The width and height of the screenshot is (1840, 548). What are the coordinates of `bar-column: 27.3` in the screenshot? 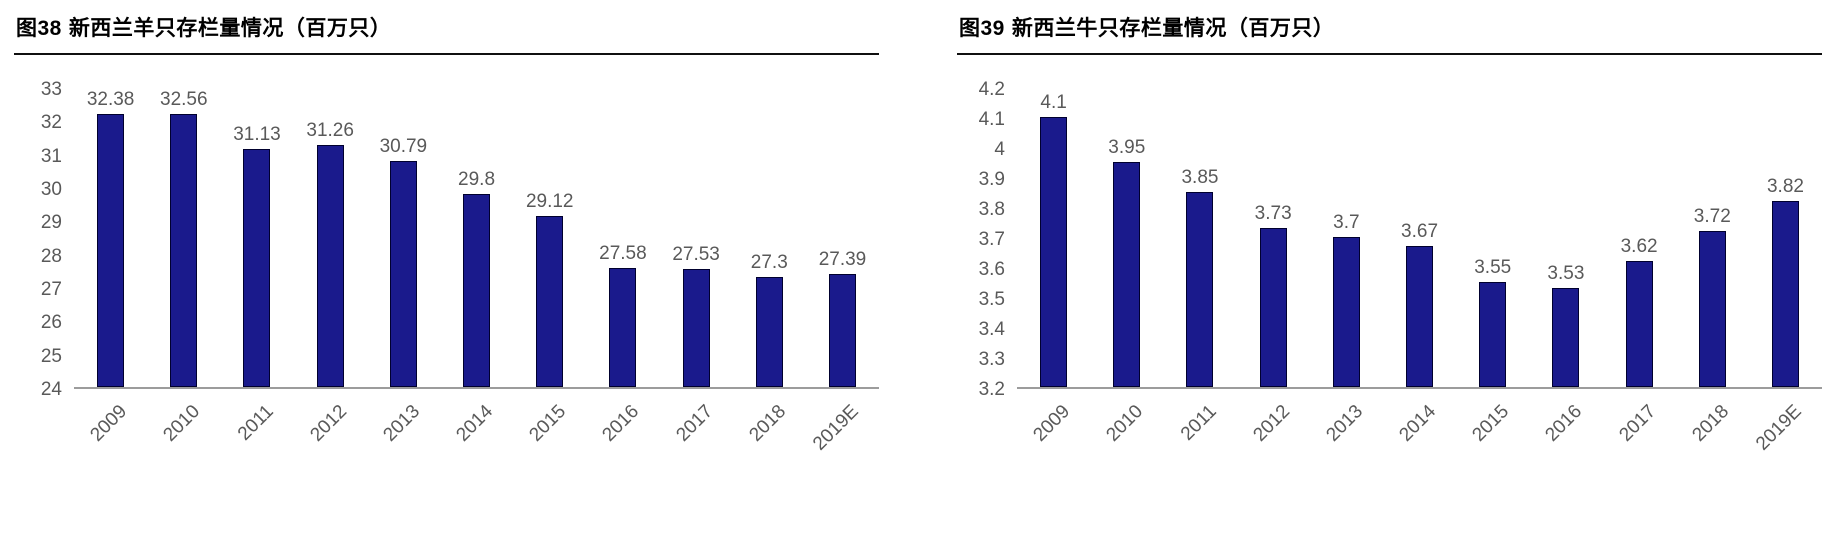 It's located at (769, 238).